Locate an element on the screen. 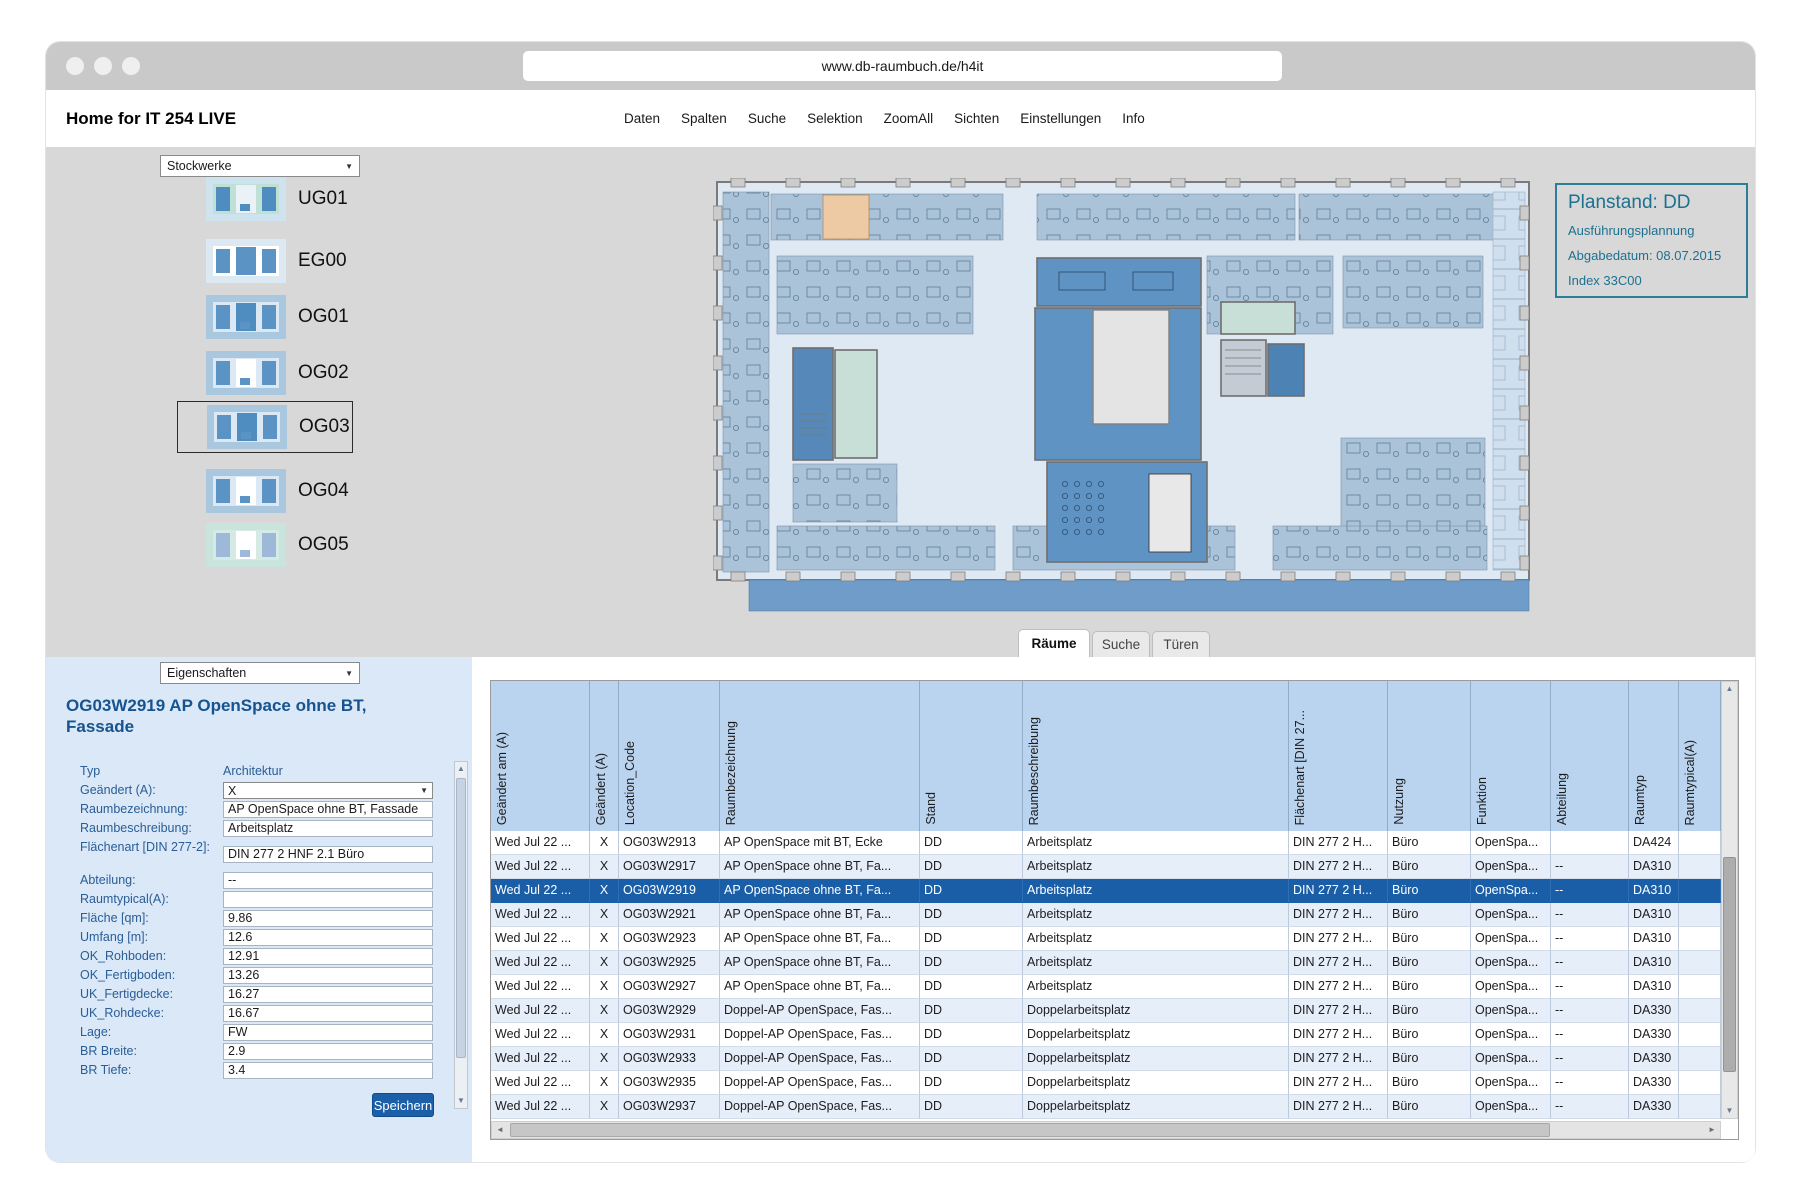 This screenshot has width=1800, height=1200. browser-chrome: www.db-raumbuch.de/h4it is located at coordinates (900, 66).